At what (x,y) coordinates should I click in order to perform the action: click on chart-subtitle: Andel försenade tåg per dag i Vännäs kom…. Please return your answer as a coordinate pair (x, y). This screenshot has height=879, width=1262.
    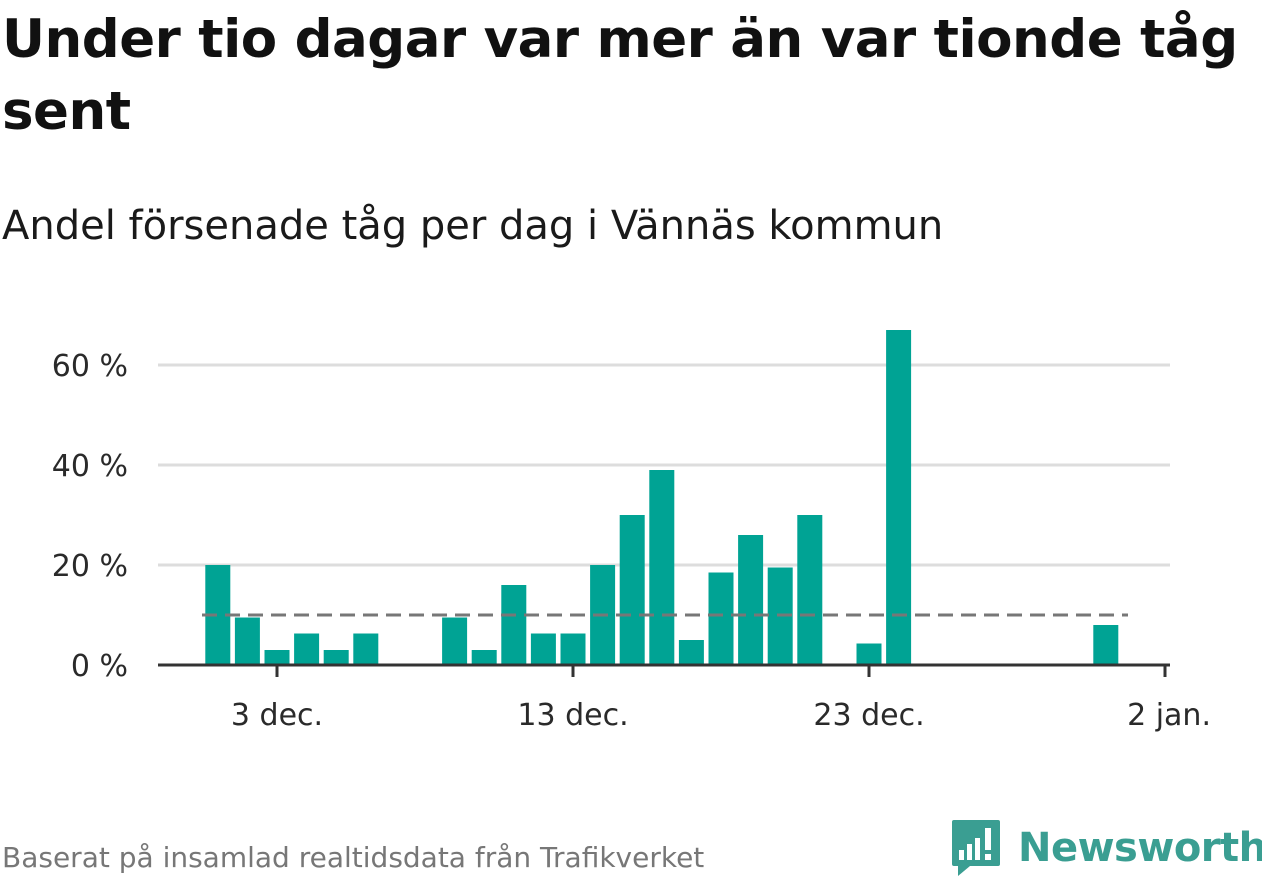
    Looking at the image, I should click on (473, 226).